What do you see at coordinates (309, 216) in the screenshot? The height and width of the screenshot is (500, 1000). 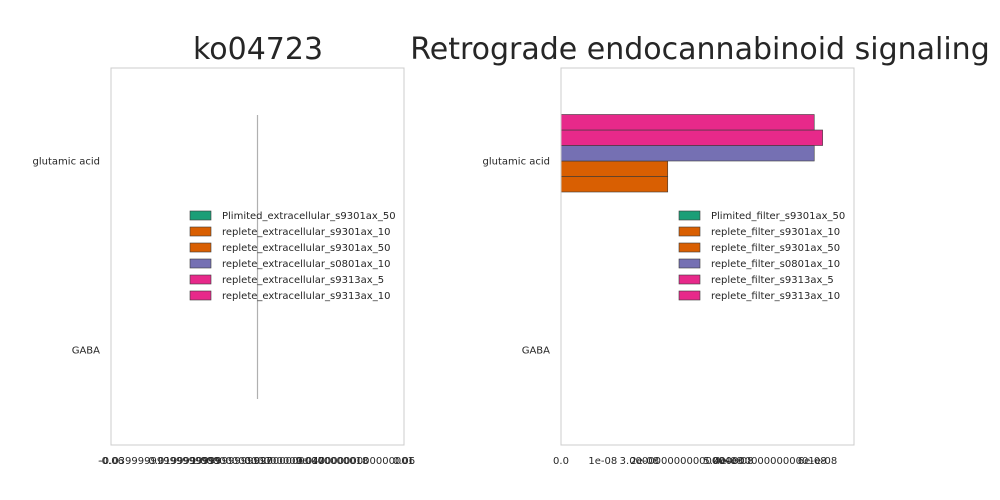 I see `legend-label-0-0: Plimited_extracellular_s9301ax_50` at bounding box center [309, 216].